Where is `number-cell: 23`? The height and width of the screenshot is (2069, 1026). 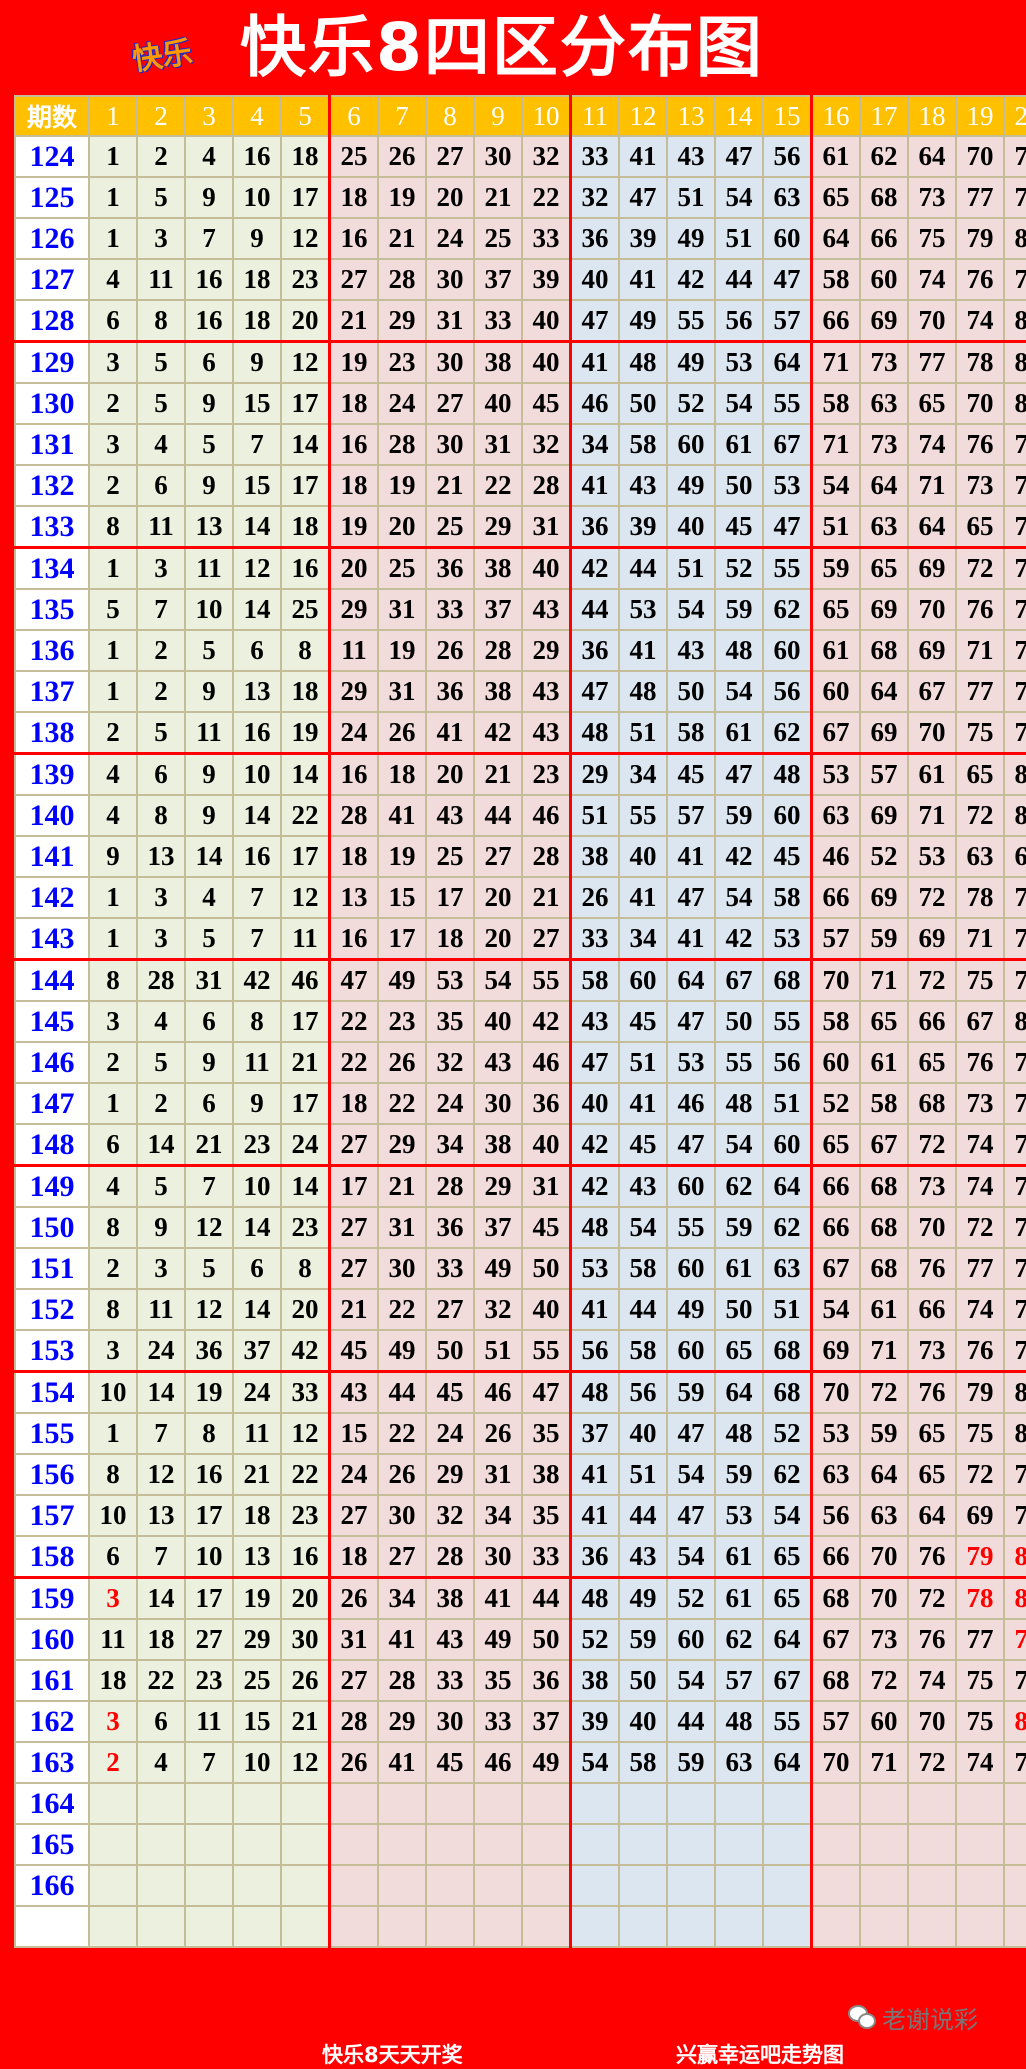
number-cell: 23 is located at coordinates (305, 1227).